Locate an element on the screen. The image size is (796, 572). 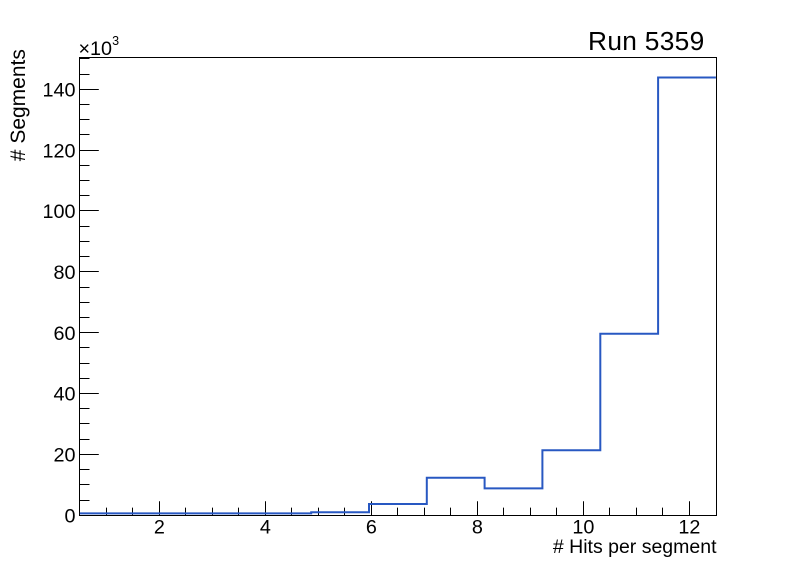
svg-text: 0 is located at coordinates (69, 516).